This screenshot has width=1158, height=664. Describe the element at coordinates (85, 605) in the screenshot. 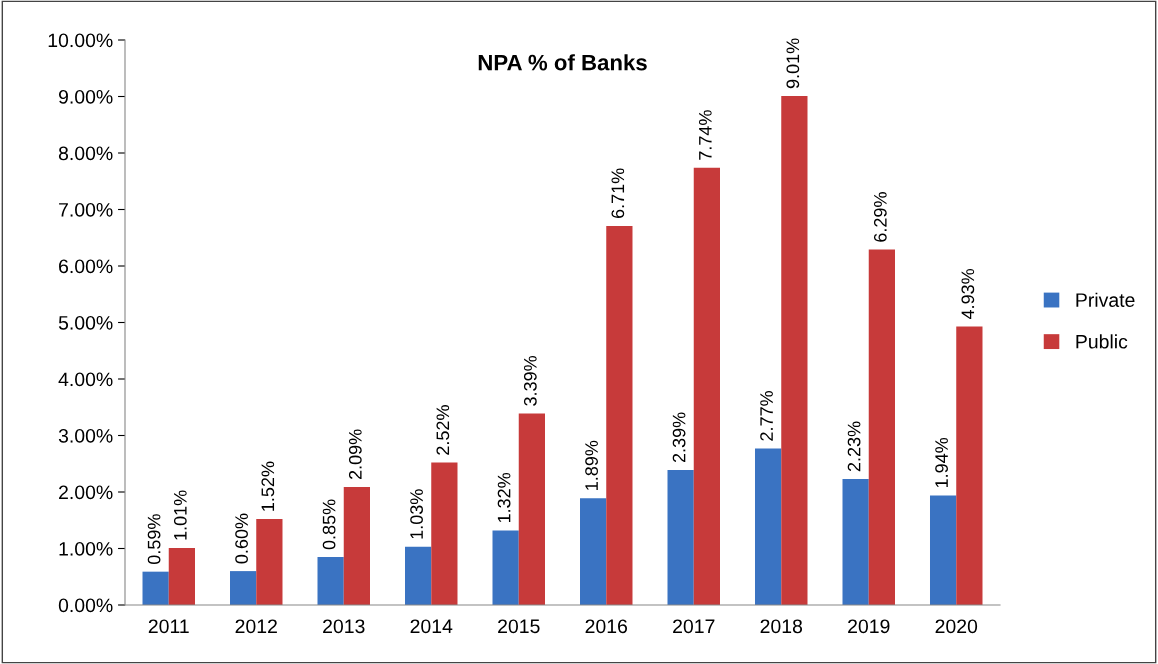

I see `y-tick-label: 0.00%` at that location.